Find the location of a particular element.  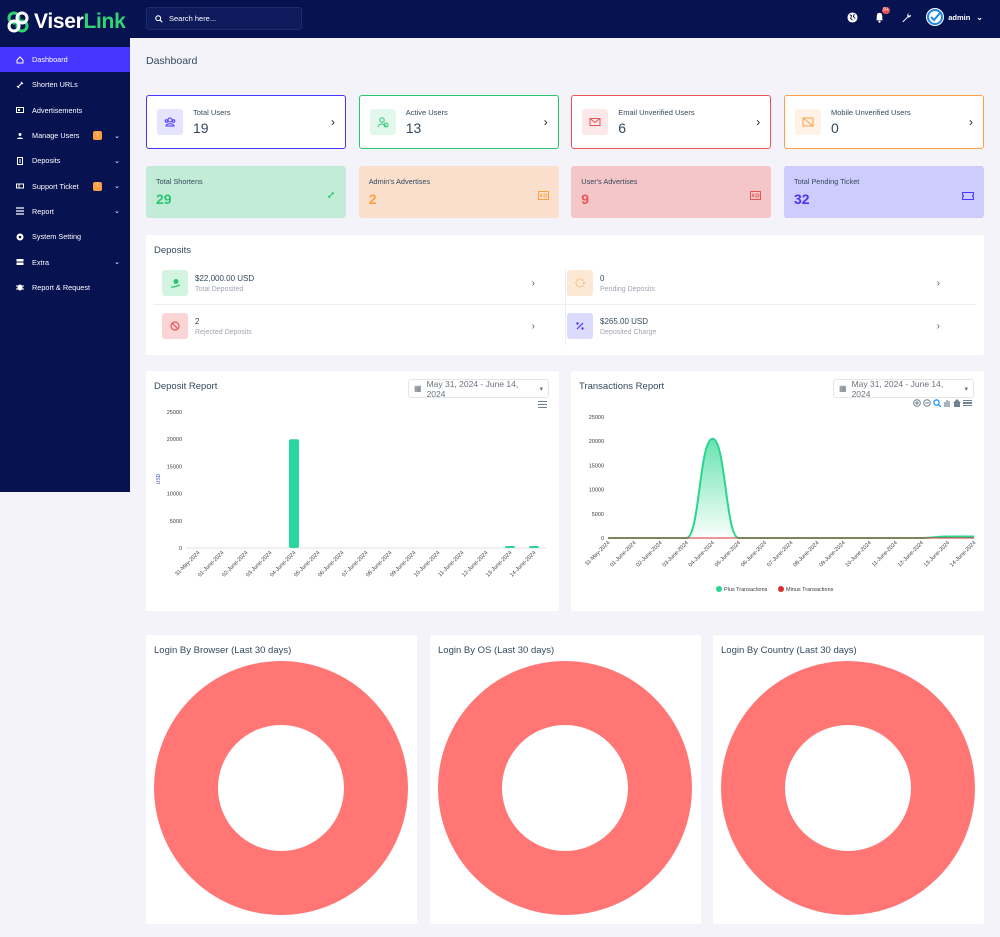

date-range-text: May 31, 2024 - June 14, 2024 is located at coordinates (897, 388).